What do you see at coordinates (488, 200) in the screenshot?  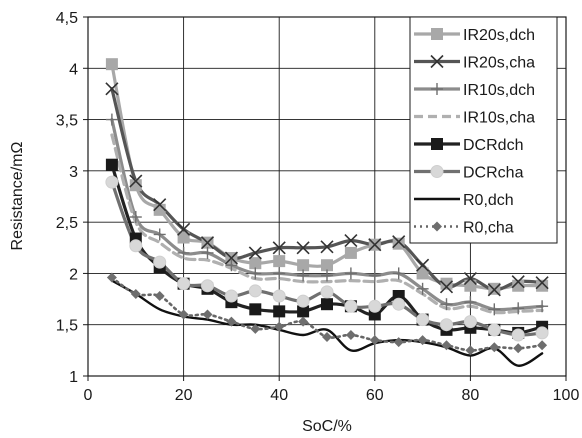 I see `legend-label: R0,dch` at bounding box center [488, 200].